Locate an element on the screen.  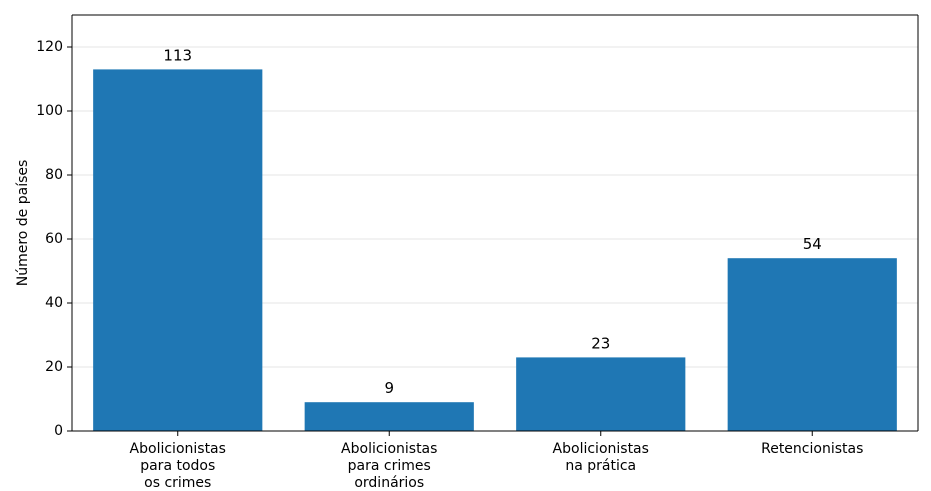
x-tick-label: Abolicionistas para crimes ordinários is located at coordinates (389, 466).